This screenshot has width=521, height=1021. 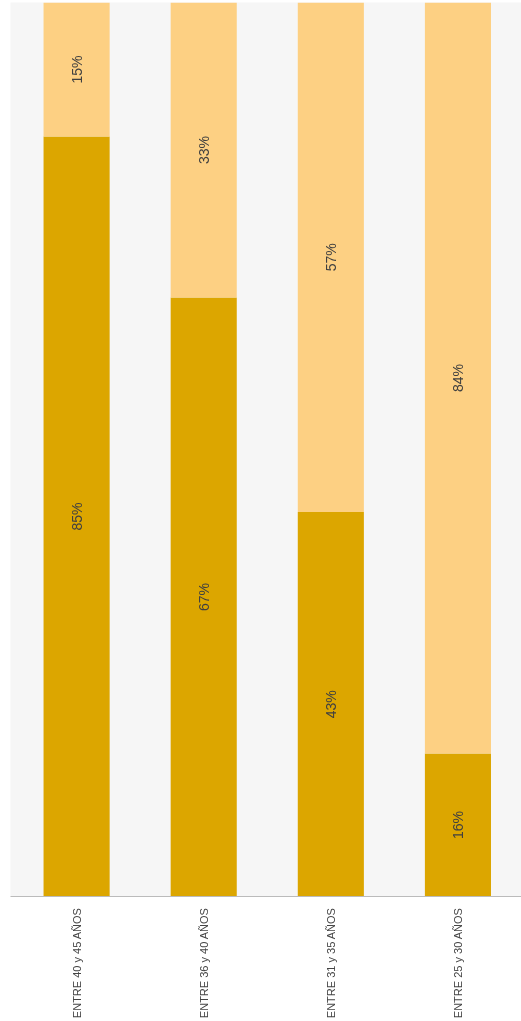 I want to click on data-label: 43%, so click(x=330, y=704).